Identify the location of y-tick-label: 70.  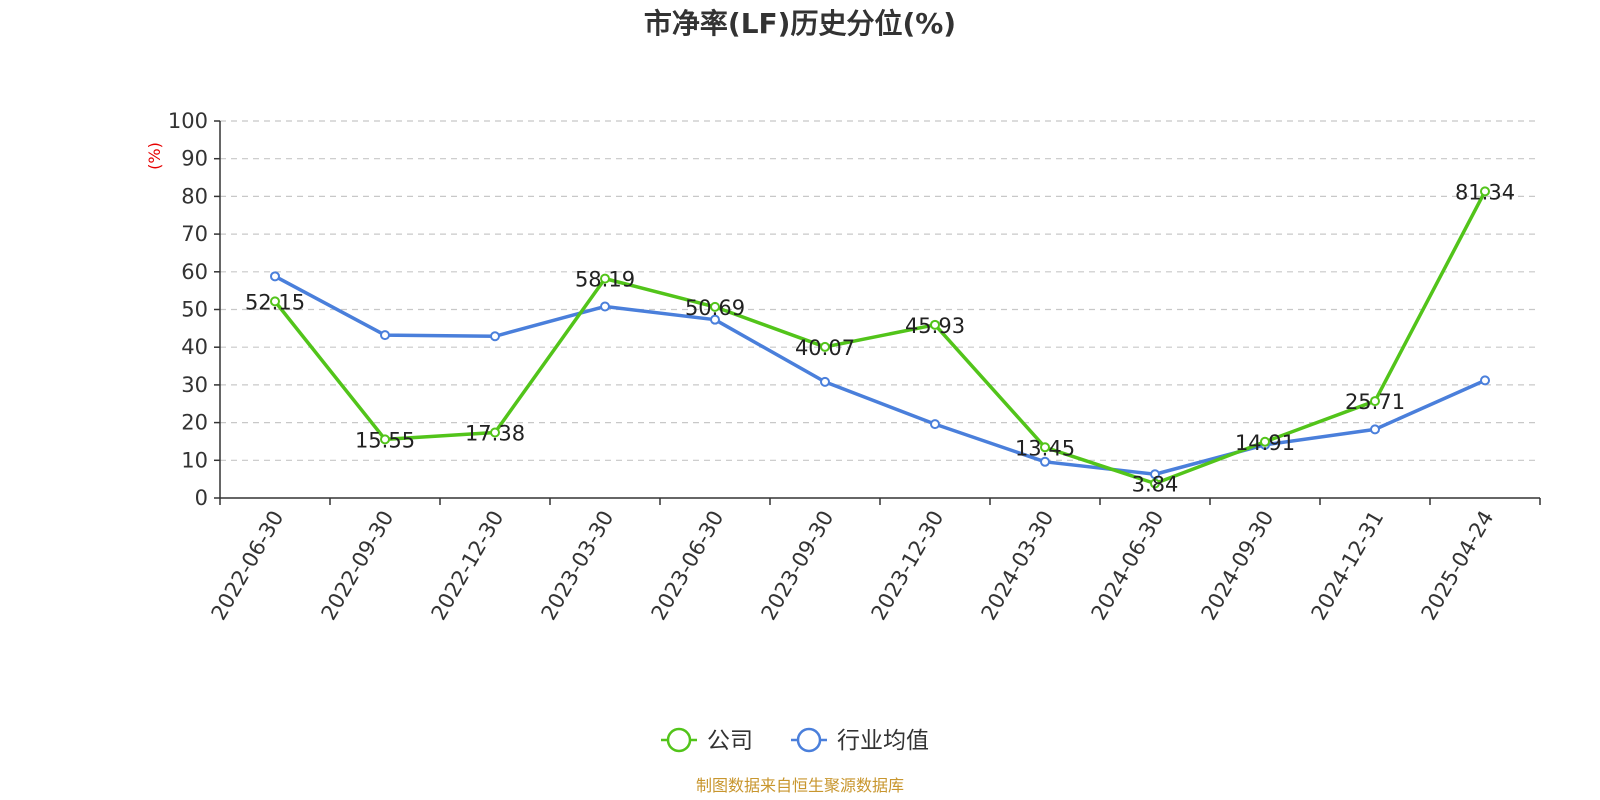
(194, 234).